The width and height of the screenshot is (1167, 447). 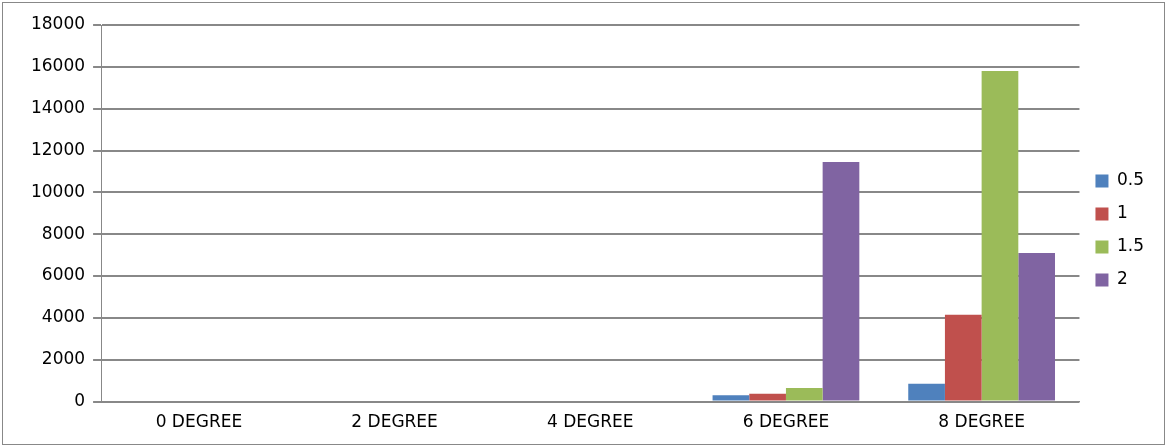 I want to click on y-tick-label: 10000, so click(x=58, y=190).